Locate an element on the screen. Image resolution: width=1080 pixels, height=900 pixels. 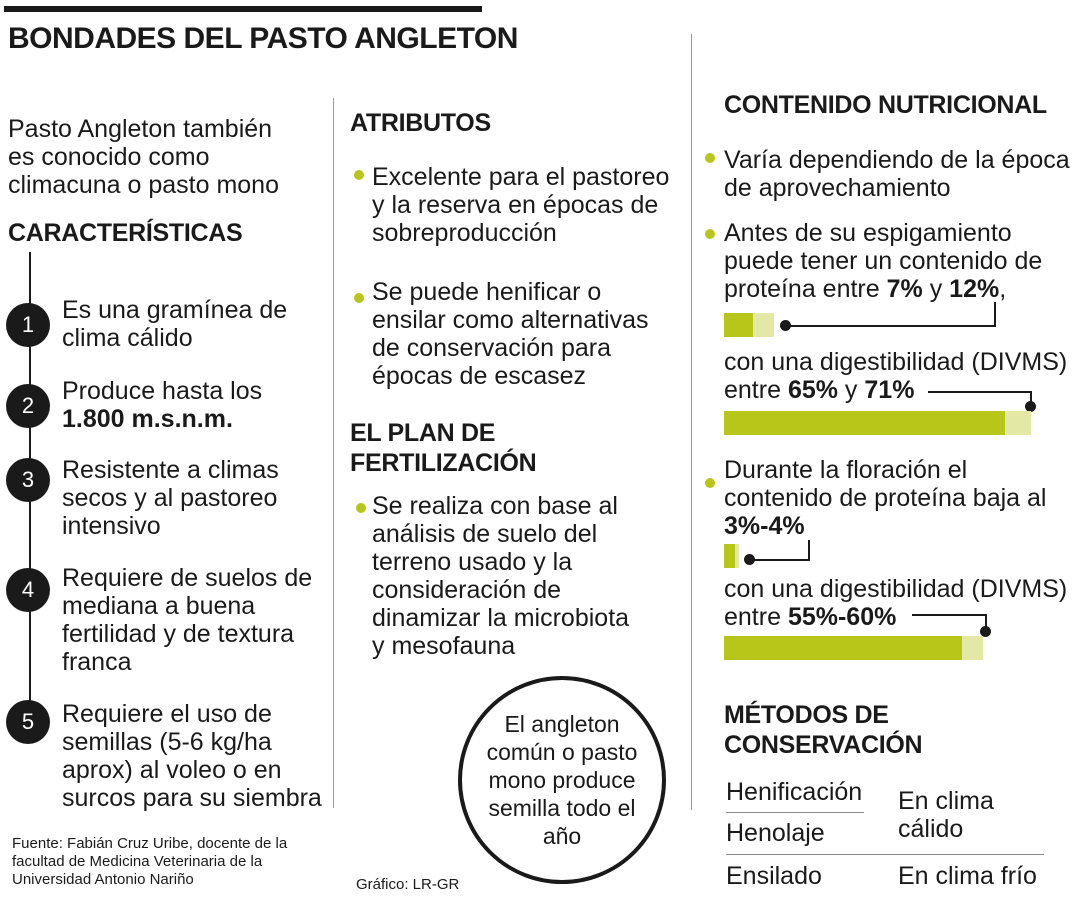
item-line: y la reserva en épocas de is located at coordinates (515, 205).